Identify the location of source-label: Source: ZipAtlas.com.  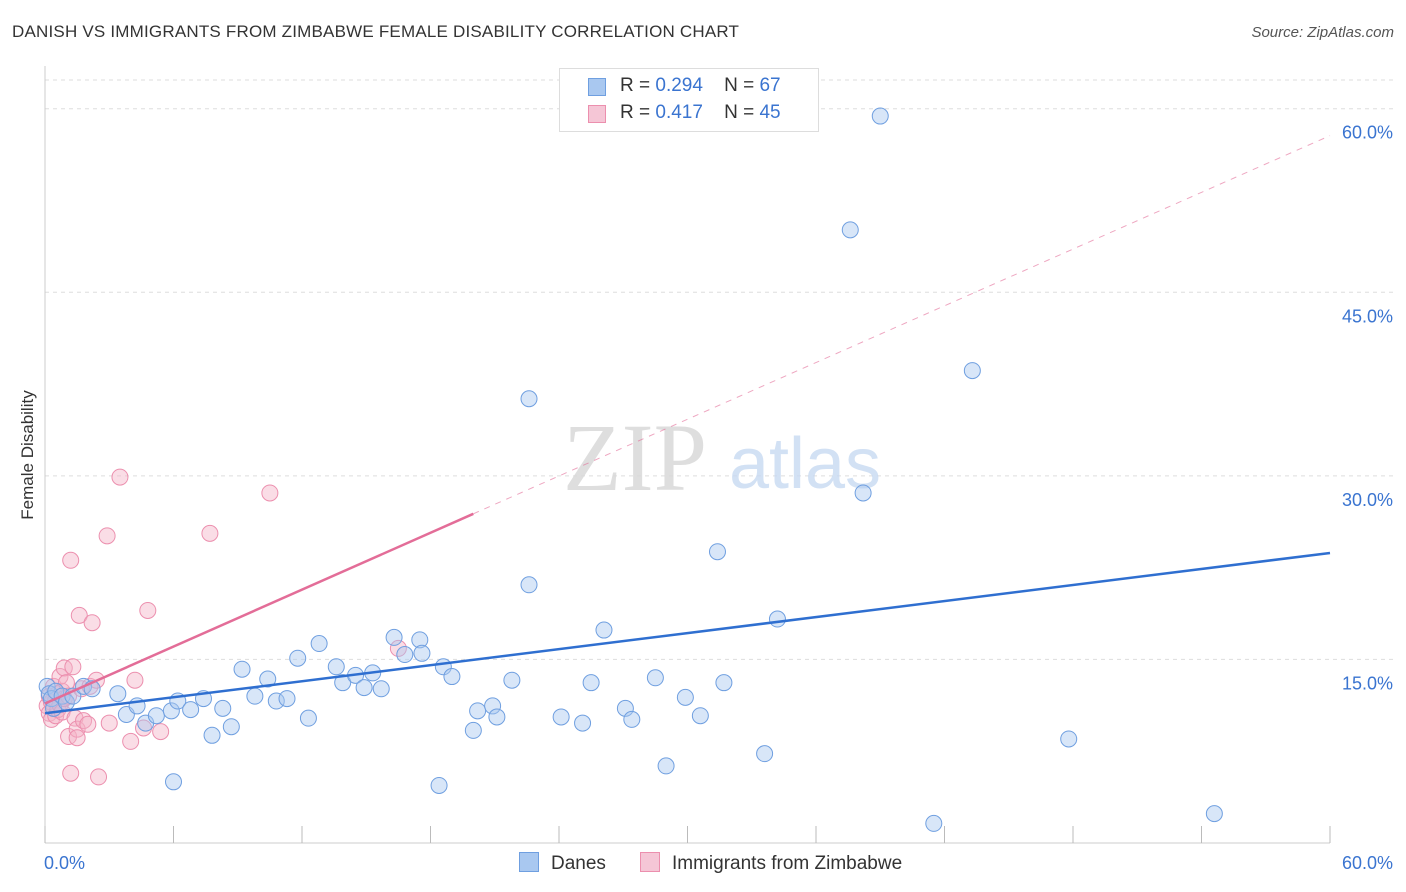
(1322, 32).